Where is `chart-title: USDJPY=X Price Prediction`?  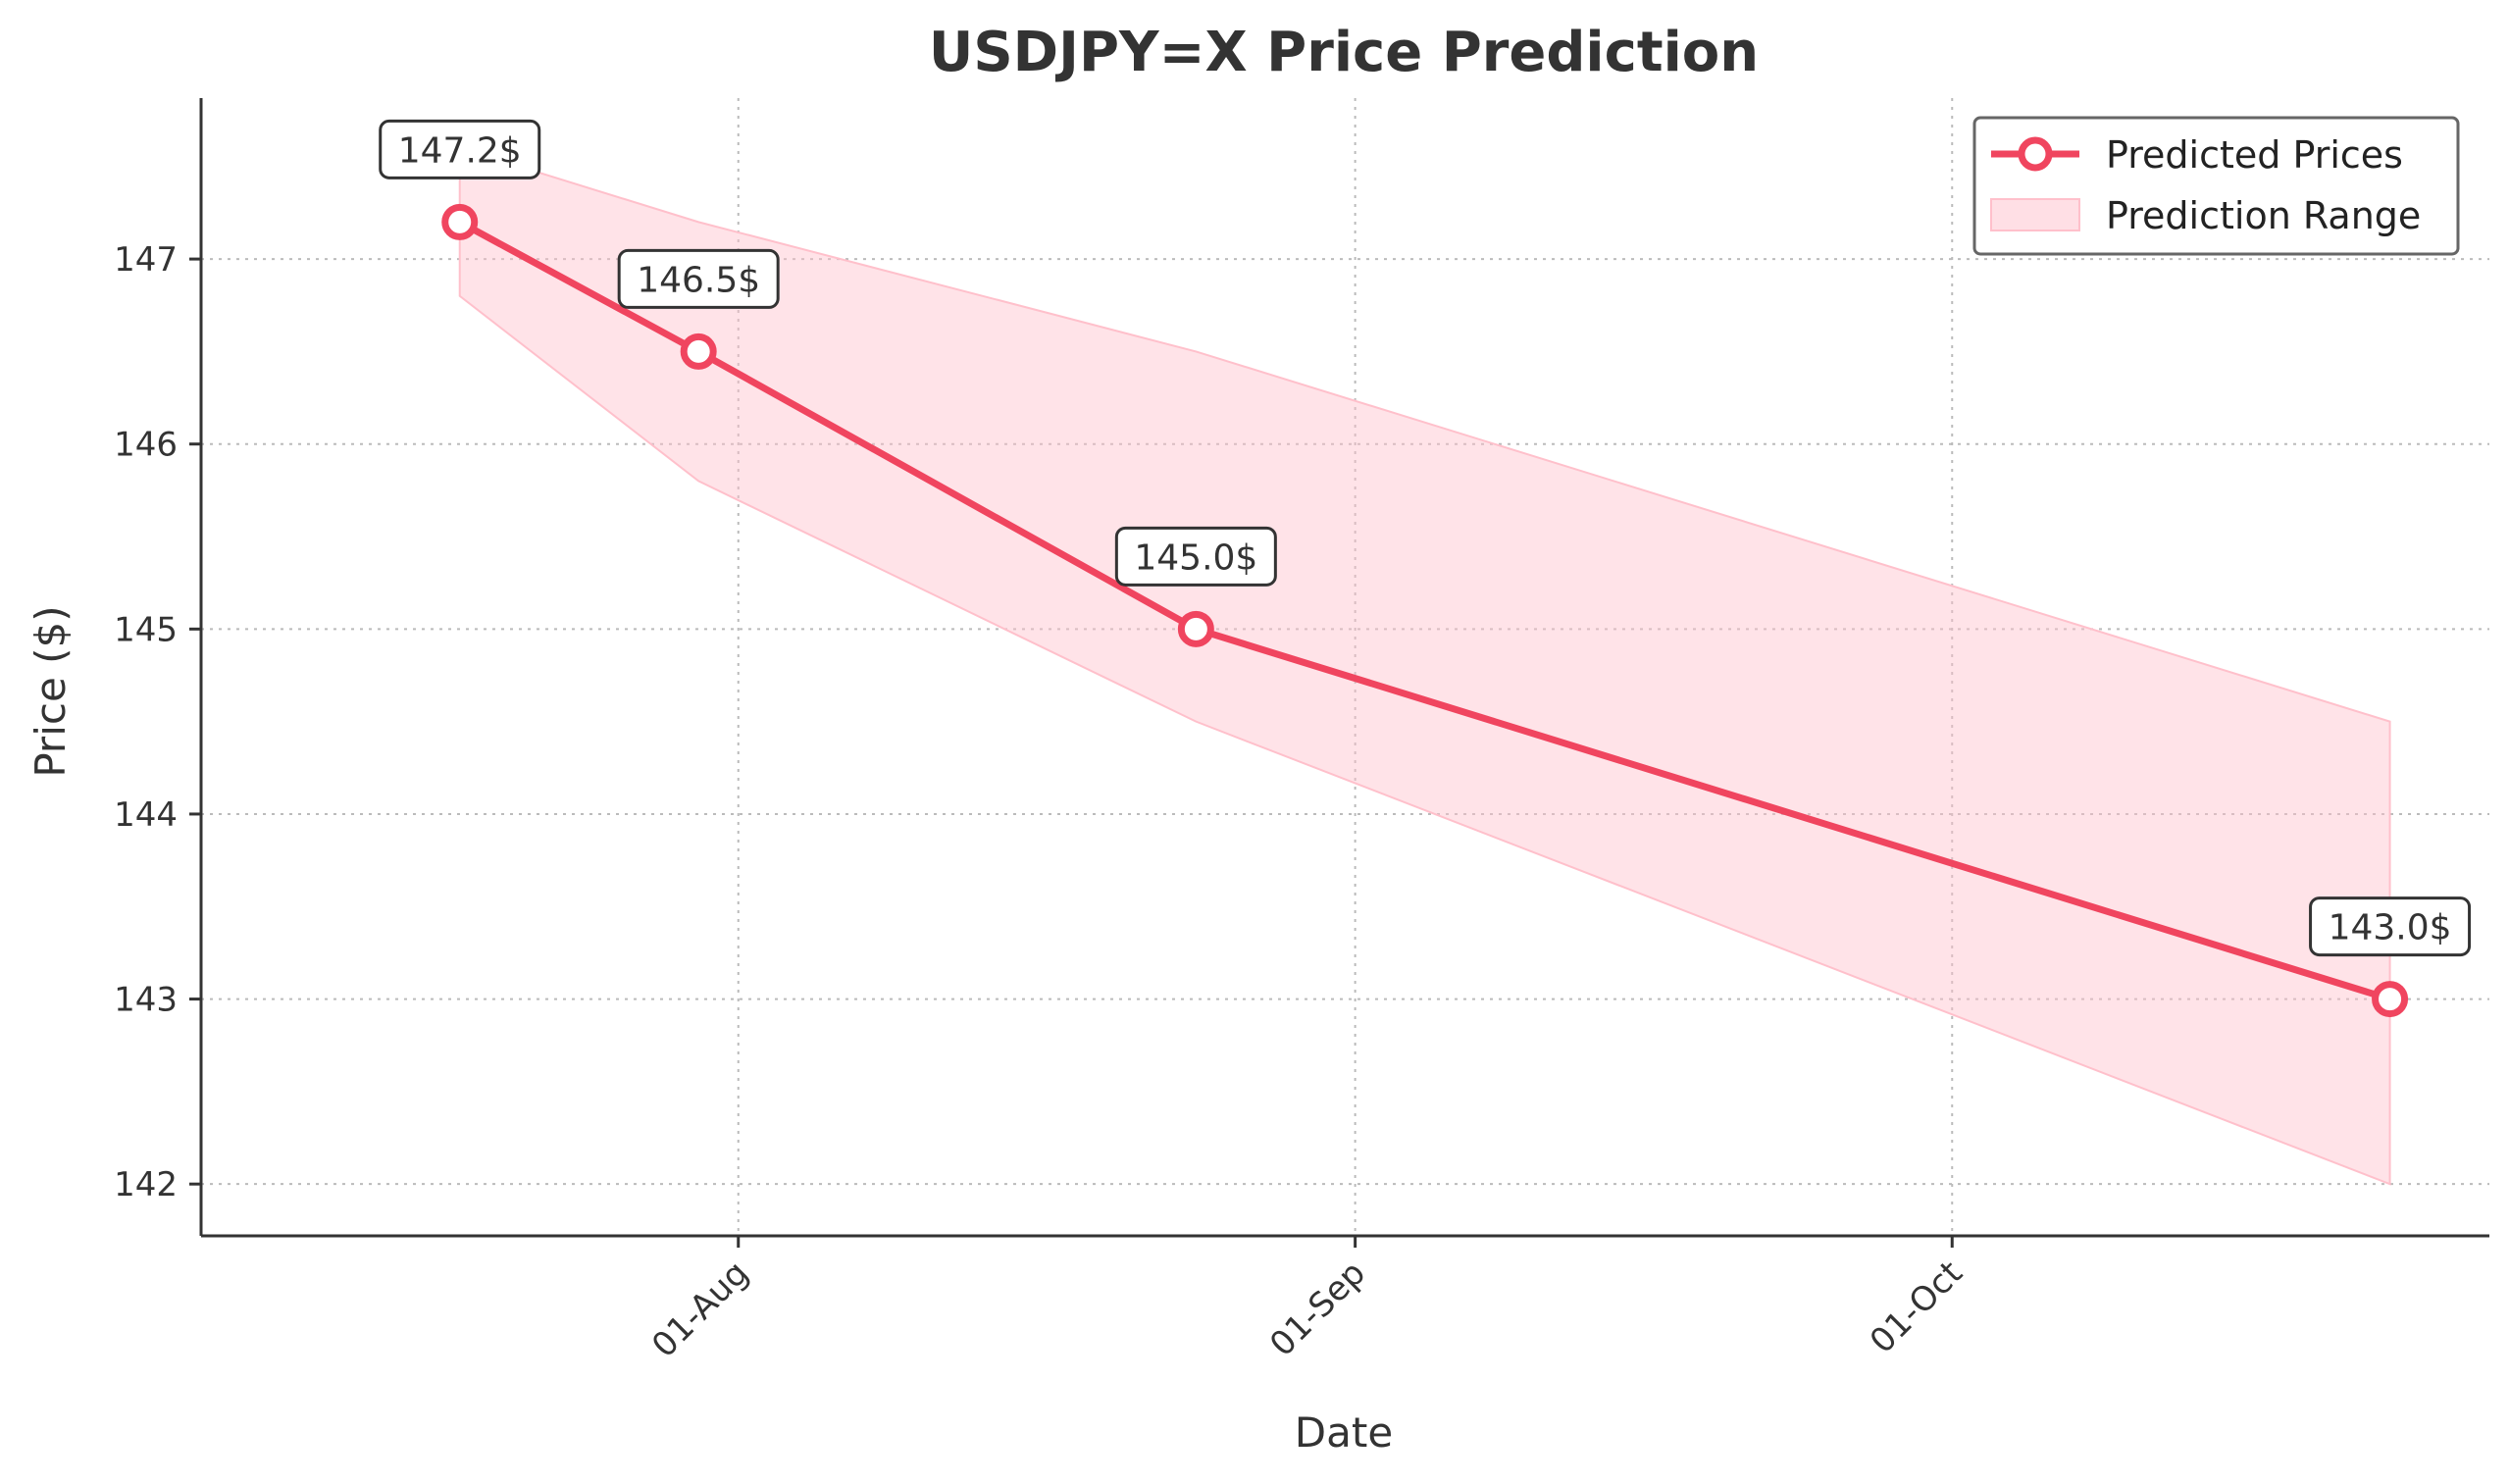 chart-title: USDJPY=X Price Prediction is located at coordinates (1344, 52).